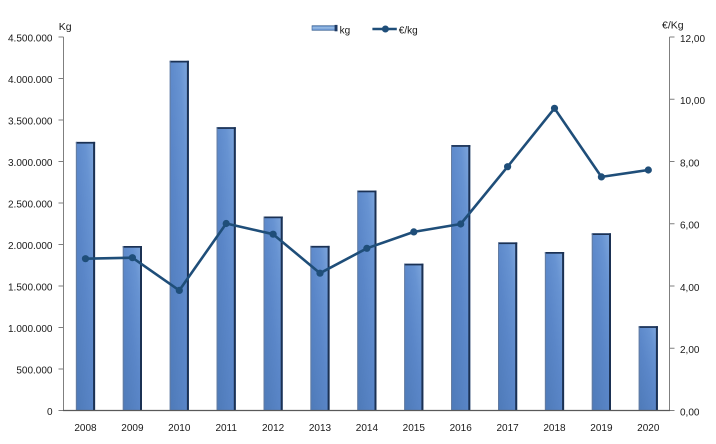 Image resolution: width=716 pixels, height=444 pixels. I want to click on svg-text: 3.000.000, so click(30, 163).